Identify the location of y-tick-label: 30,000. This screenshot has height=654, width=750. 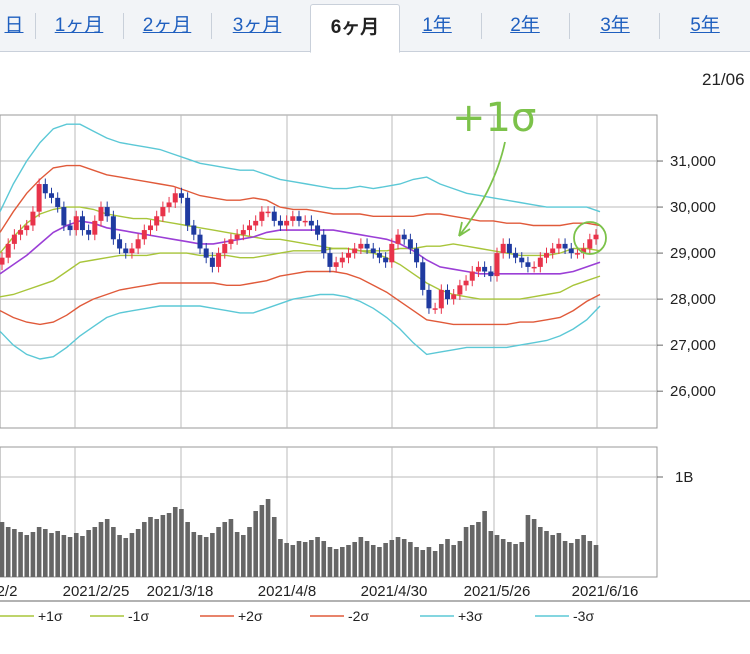
(693, 207).